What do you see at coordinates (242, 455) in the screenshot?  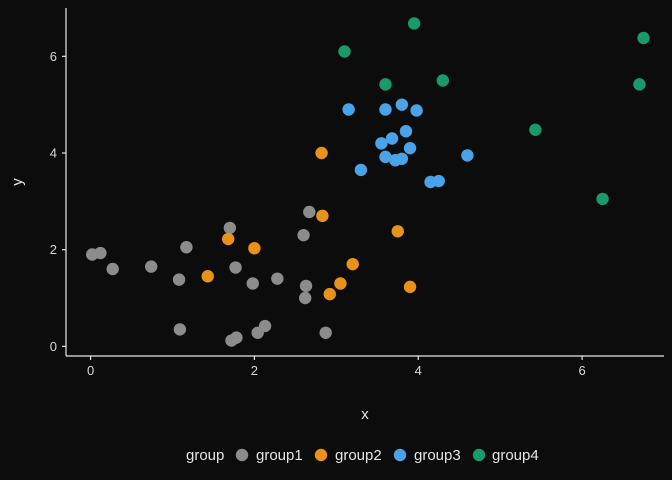 I see `legend-key-group1` at bounding box center [242, 455].